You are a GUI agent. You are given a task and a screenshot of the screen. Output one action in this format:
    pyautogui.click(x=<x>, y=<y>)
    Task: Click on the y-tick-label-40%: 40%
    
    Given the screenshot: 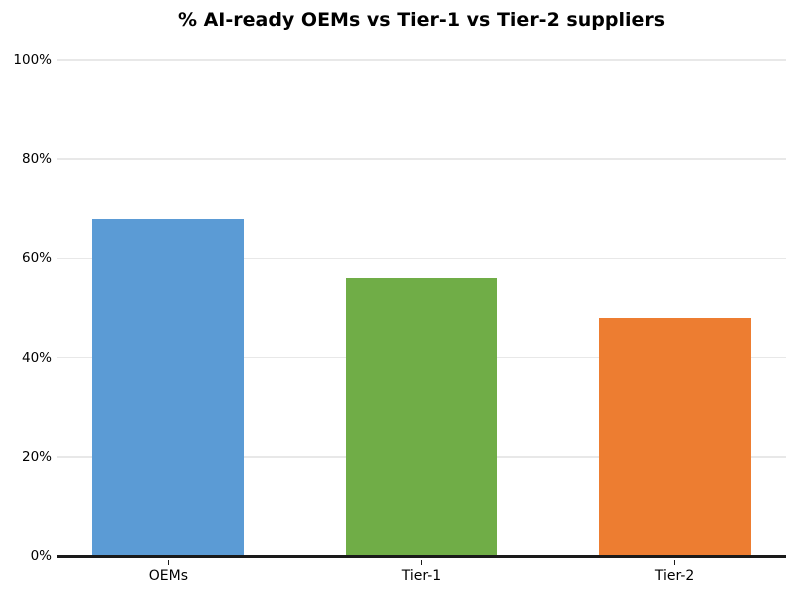 What is the action you would take?
    pyautogui.click(x=36, y=357)
    